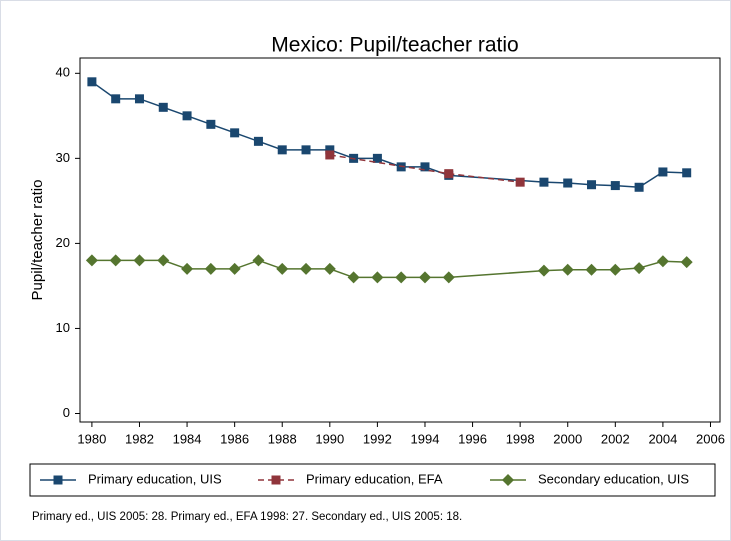  I want to click on legend-label: Primary education, EFA, so click(374, 478).